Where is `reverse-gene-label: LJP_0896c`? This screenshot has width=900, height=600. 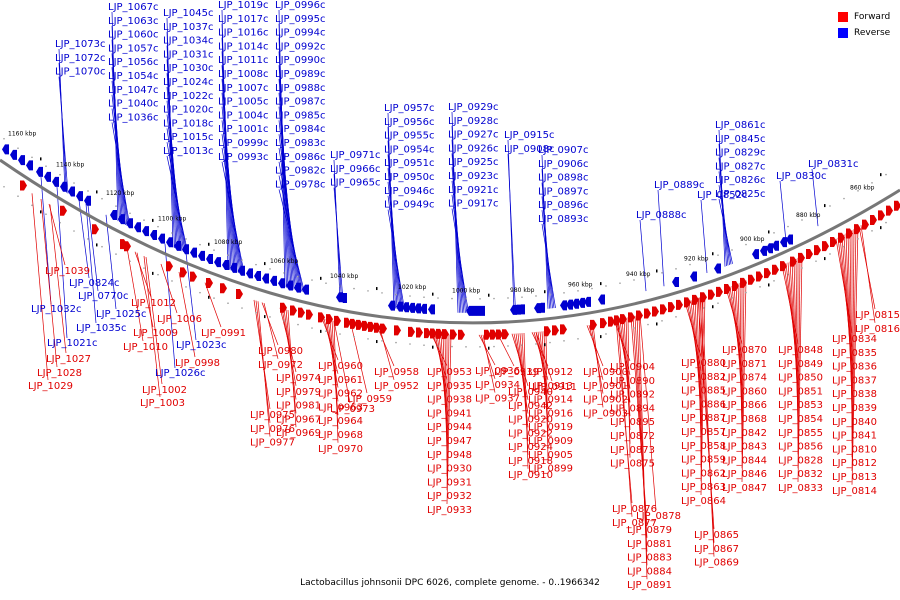
reverse-gene-label: LJP_0896c is located at coordinates (563, 205).